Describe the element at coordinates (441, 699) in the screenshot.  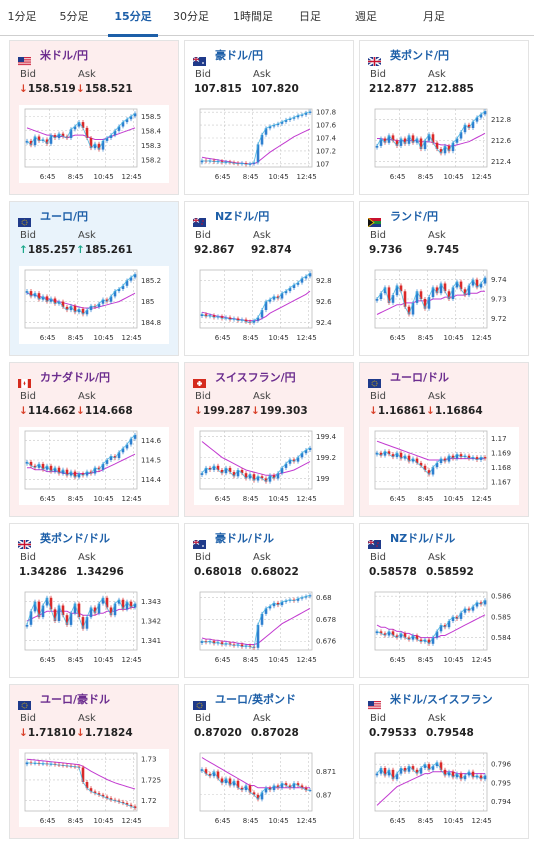
I see `currency-pair-link: 米ドル/スイスフラン` at that location.